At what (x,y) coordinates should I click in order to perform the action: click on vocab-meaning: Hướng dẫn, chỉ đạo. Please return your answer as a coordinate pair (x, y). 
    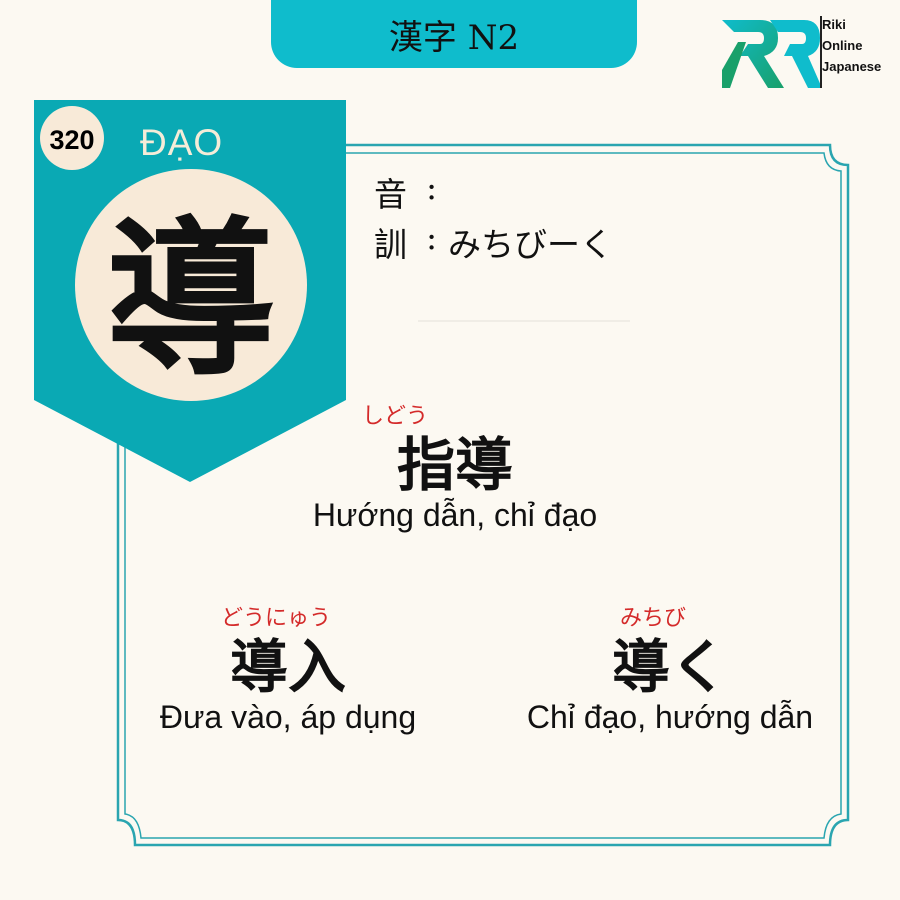
    Looking at the image, I should click on (455, 515).